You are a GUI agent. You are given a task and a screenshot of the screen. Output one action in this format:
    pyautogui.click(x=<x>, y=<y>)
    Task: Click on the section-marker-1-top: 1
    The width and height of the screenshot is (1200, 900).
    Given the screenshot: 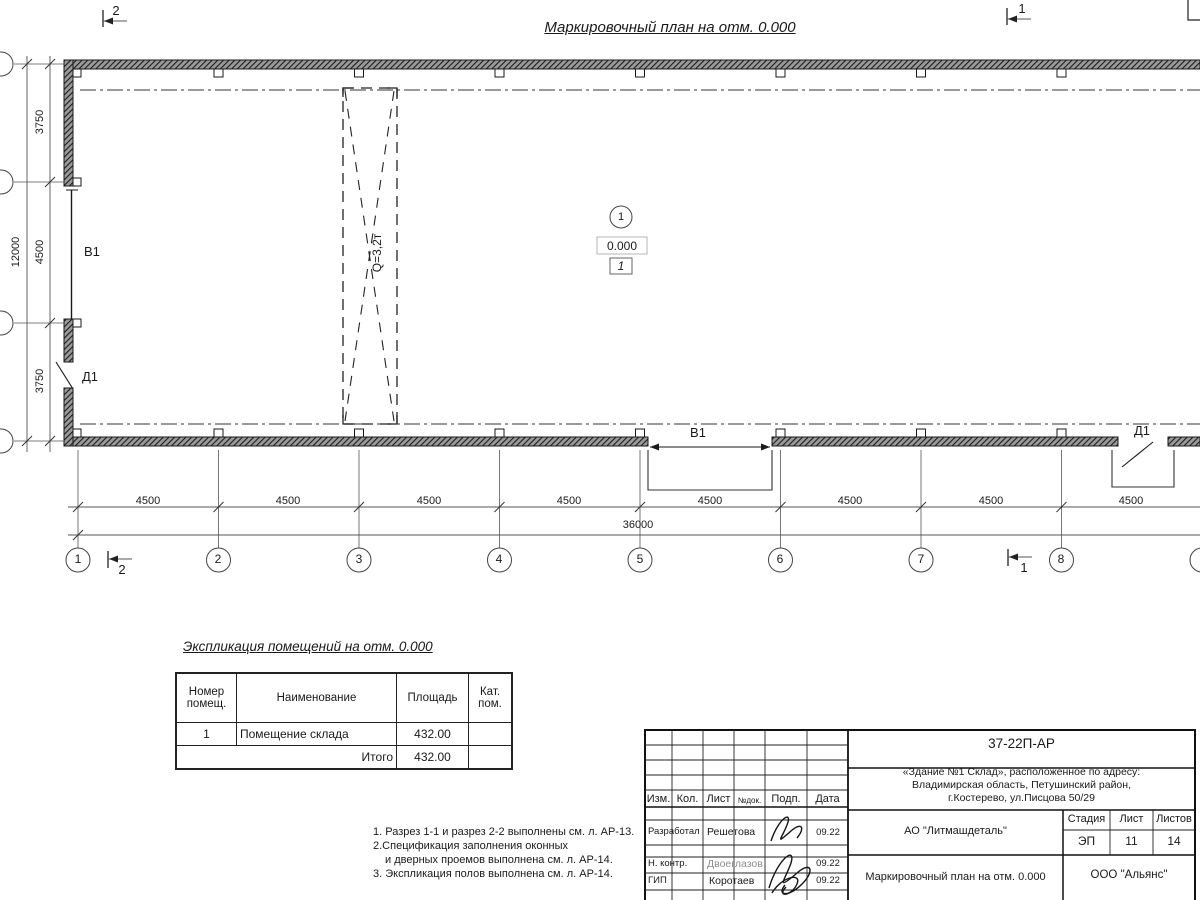 What is the action you would take?
    pyautogui.click(x=1022, y=8)
    